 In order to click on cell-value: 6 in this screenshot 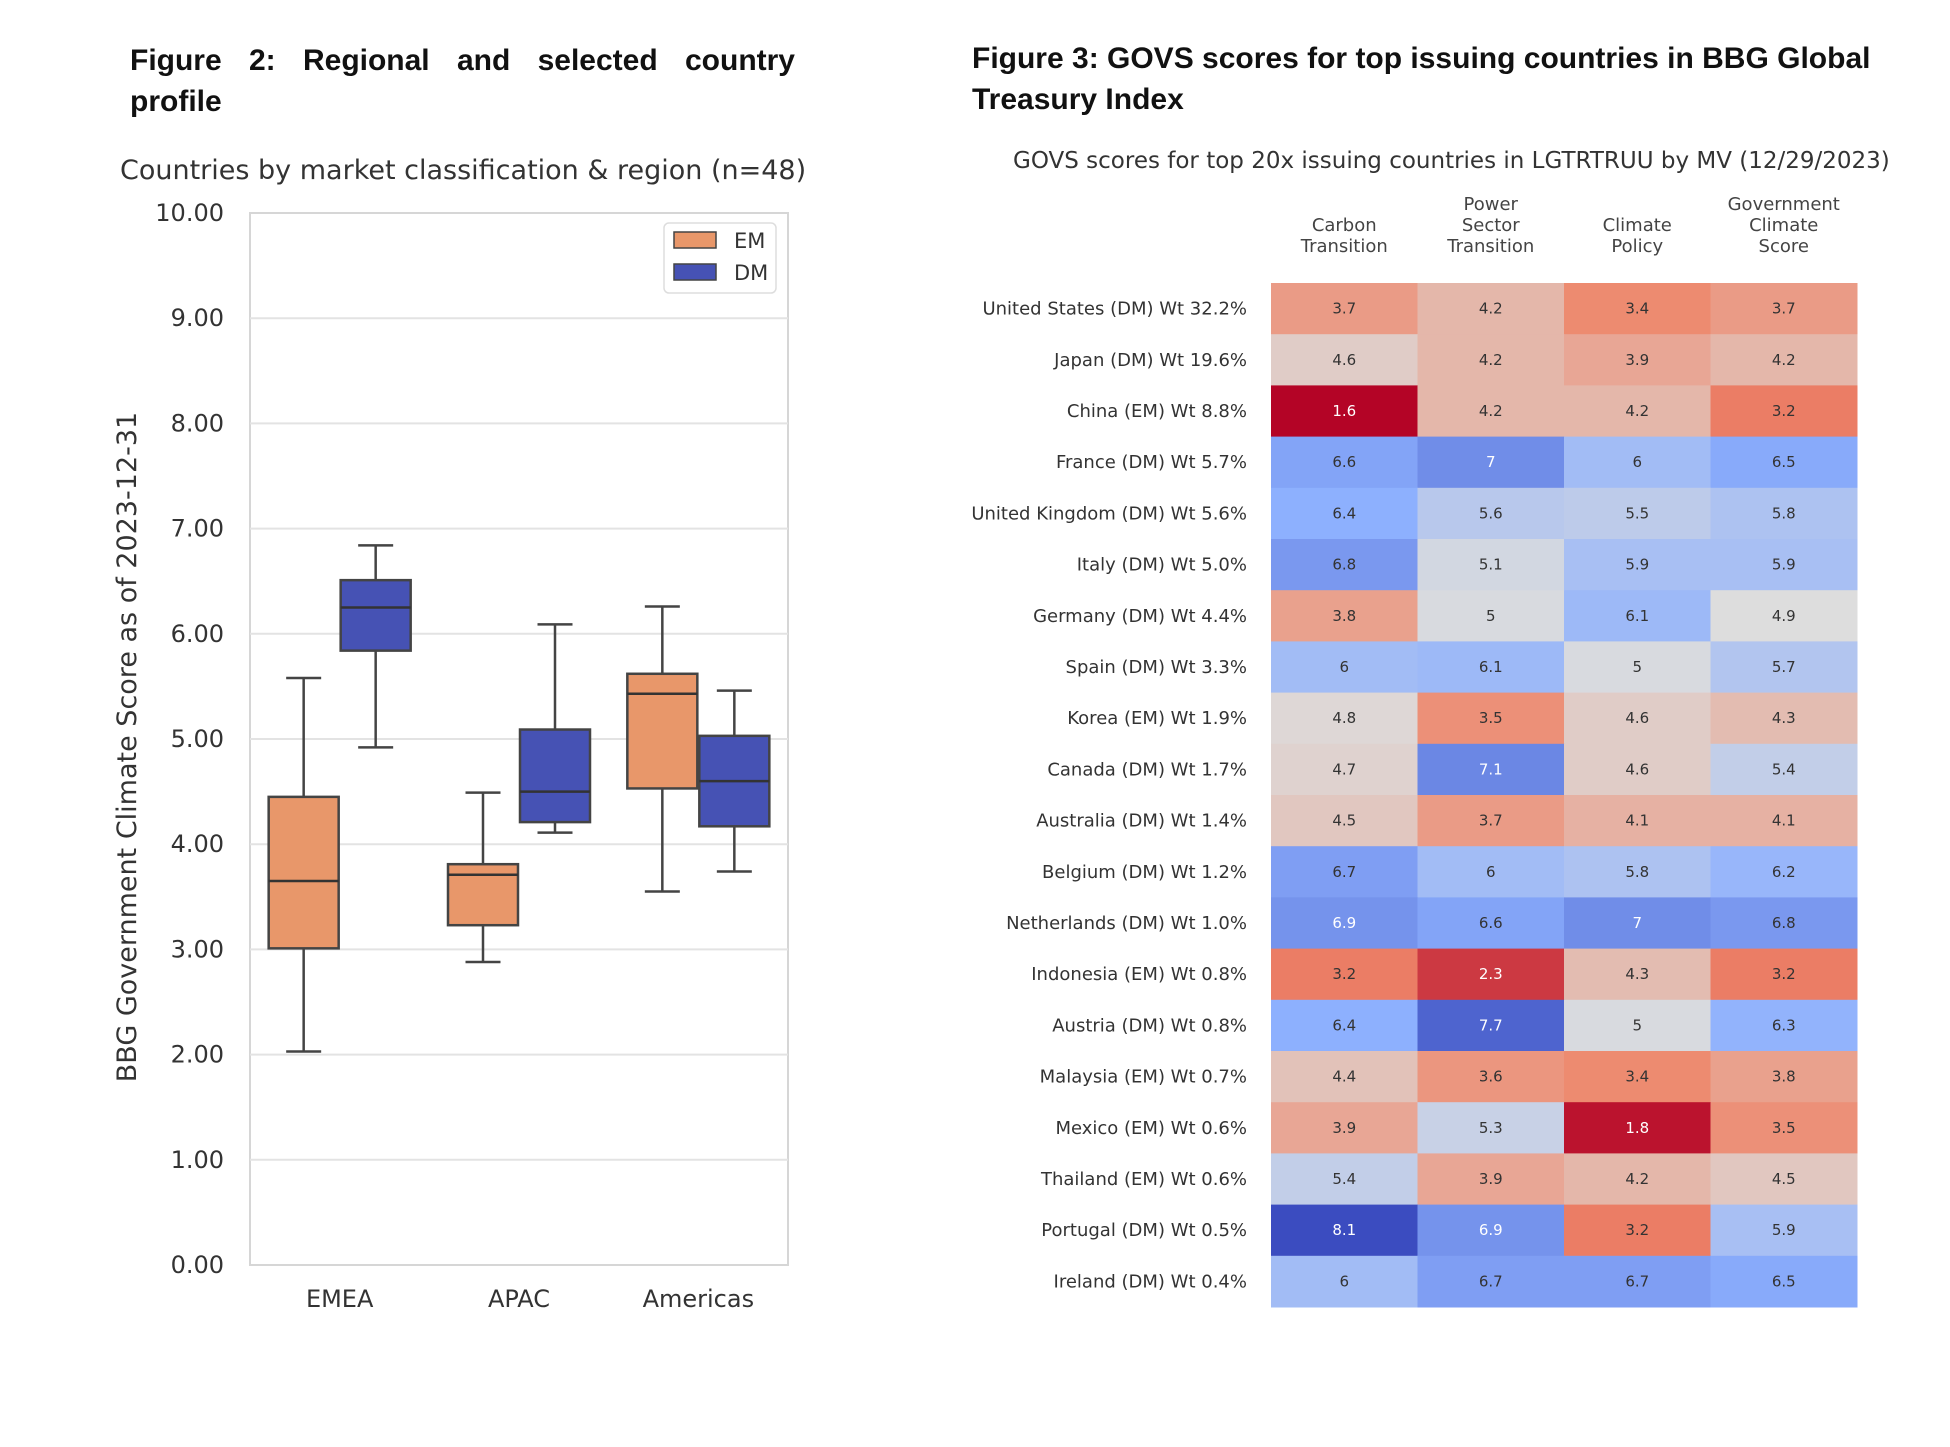, I will do `click(1344, 1281)`.